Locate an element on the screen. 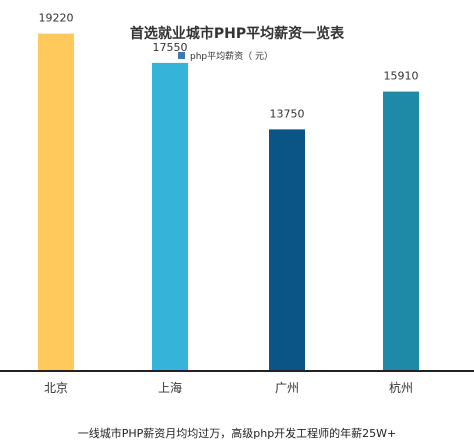 Image resolution: width=474 pixels, height=445 pixels. data-label-1: 19220 is located at coordinates (56, 18).